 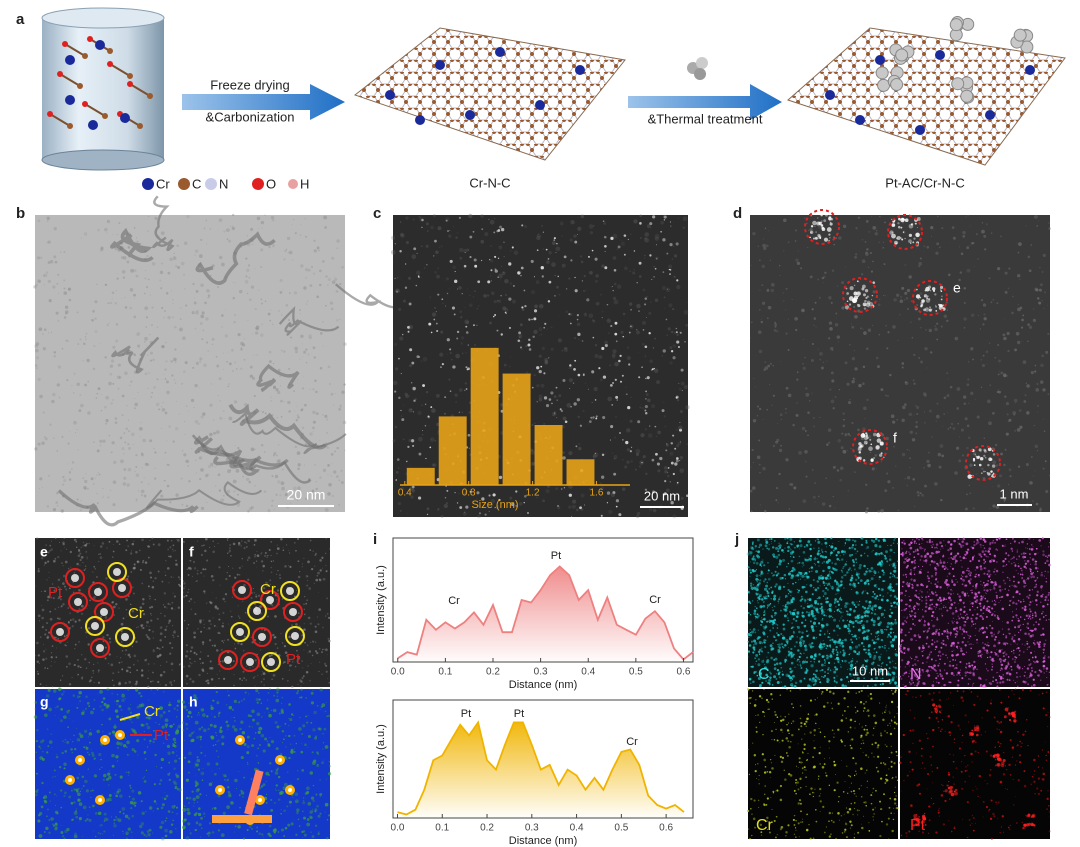 I want to click on sheet-label: Cr-N-C, so click(x=489, y=182).